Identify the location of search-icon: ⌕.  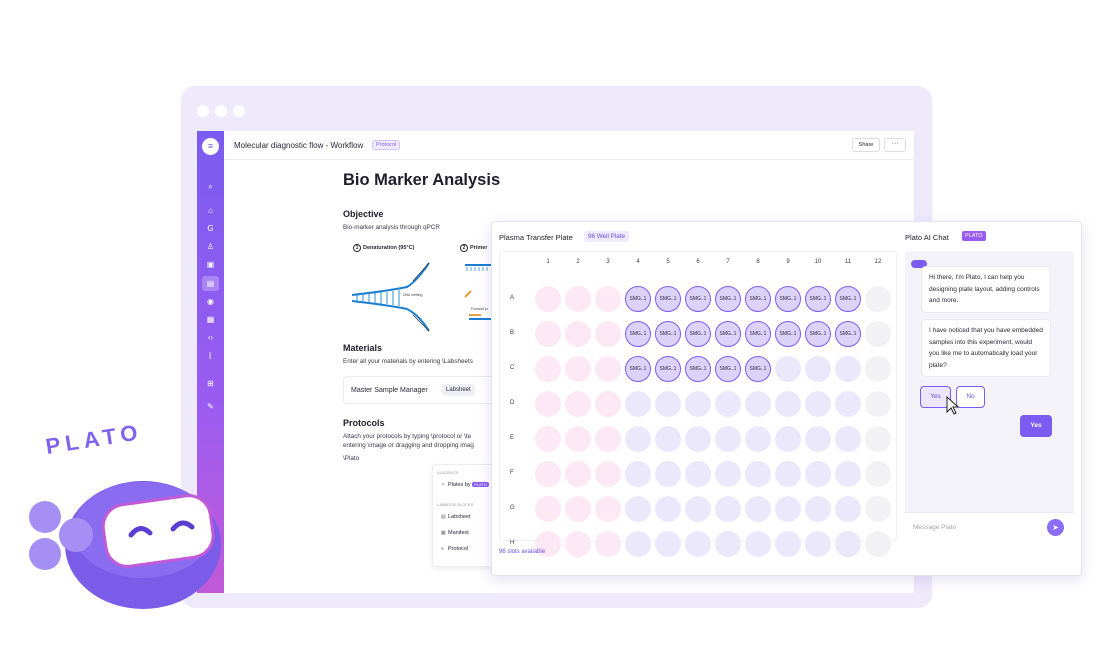
(210, 186).